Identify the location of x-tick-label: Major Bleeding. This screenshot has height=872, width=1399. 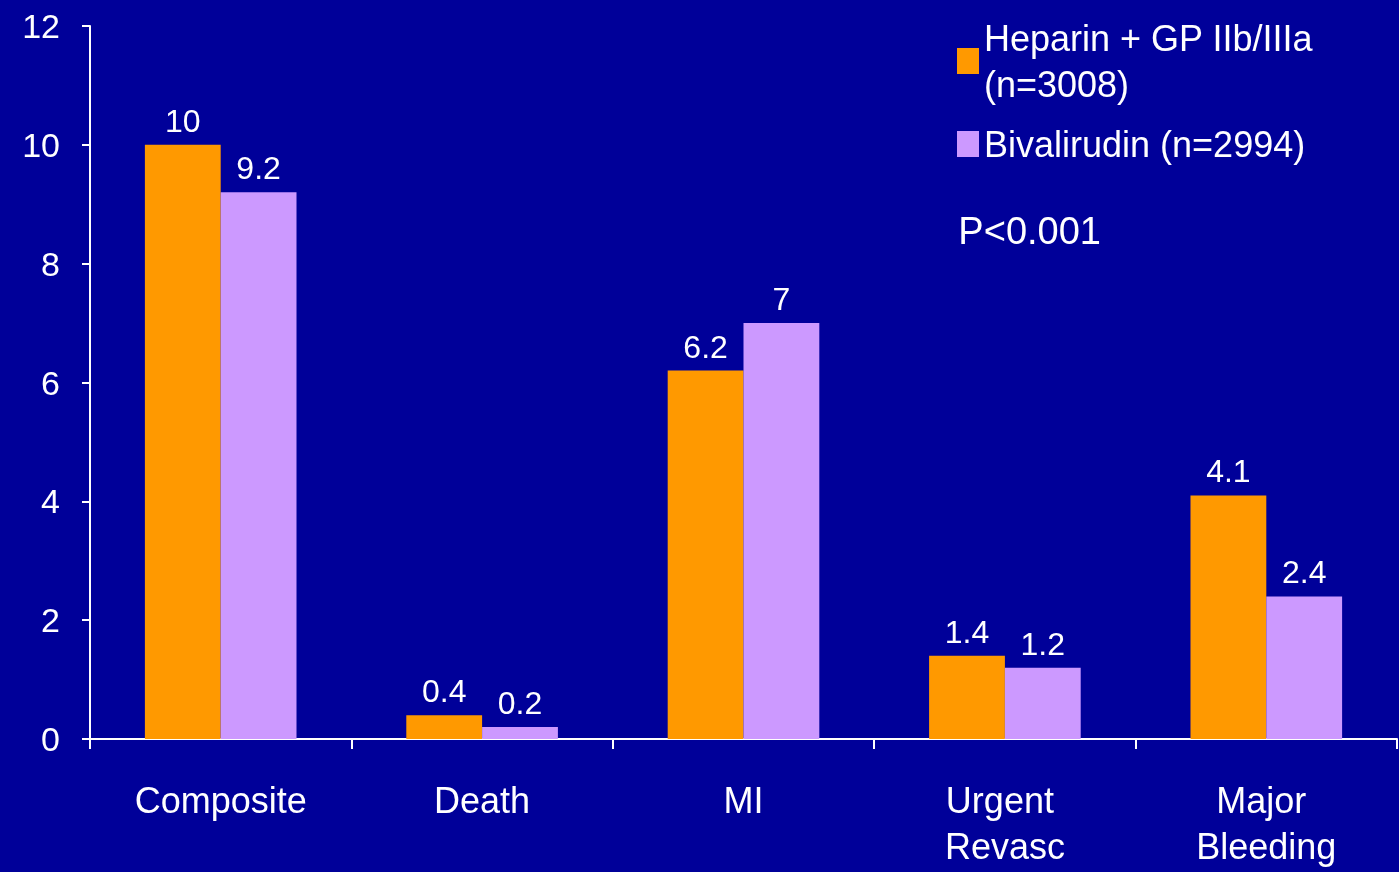
(1266, 823).